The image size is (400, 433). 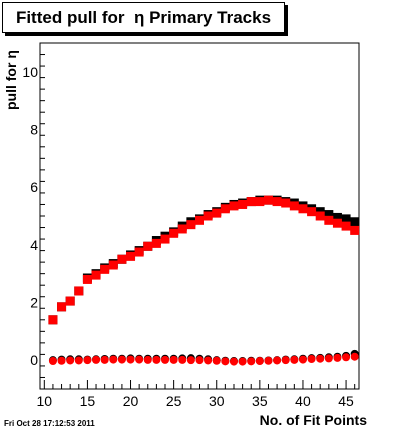 I want to click on x-tick-label: 20, so click(x=131, y=401).